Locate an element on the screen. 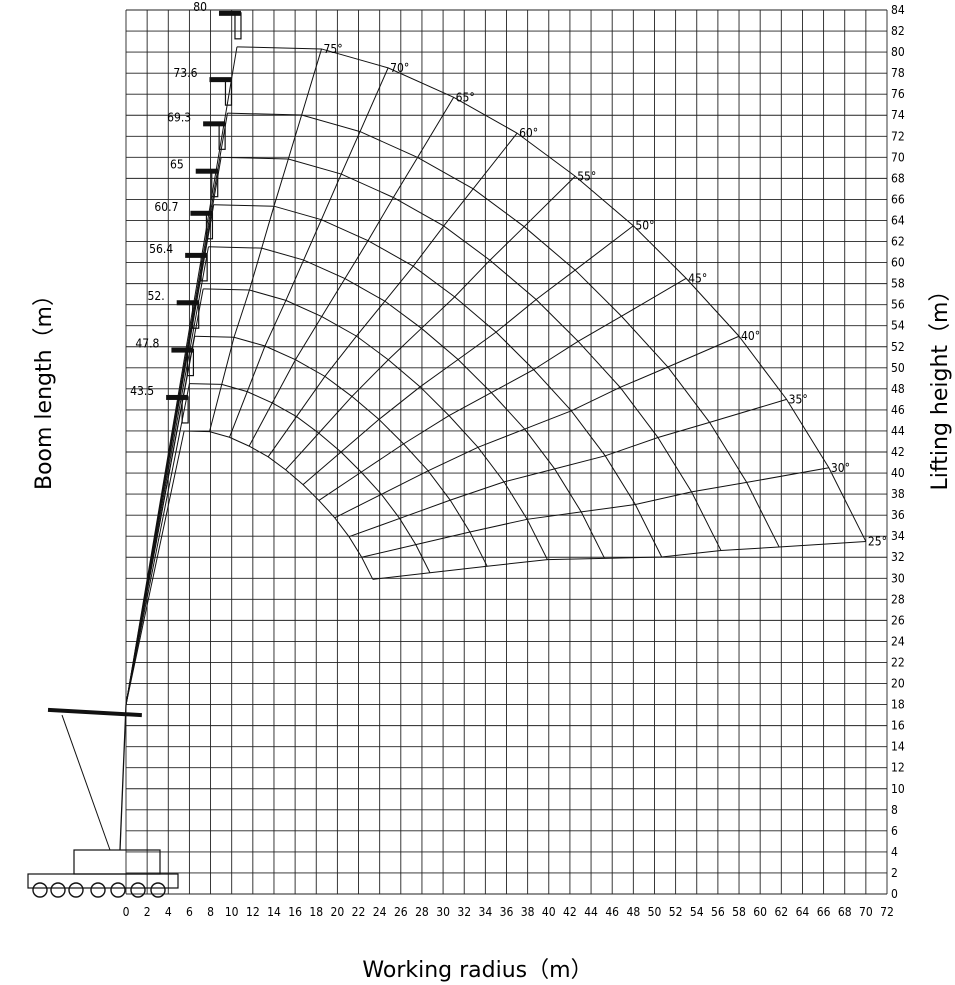 The width and height of the screenshot is (955, 985). y-tick-label: 82 is located at coordinates (898, 31).